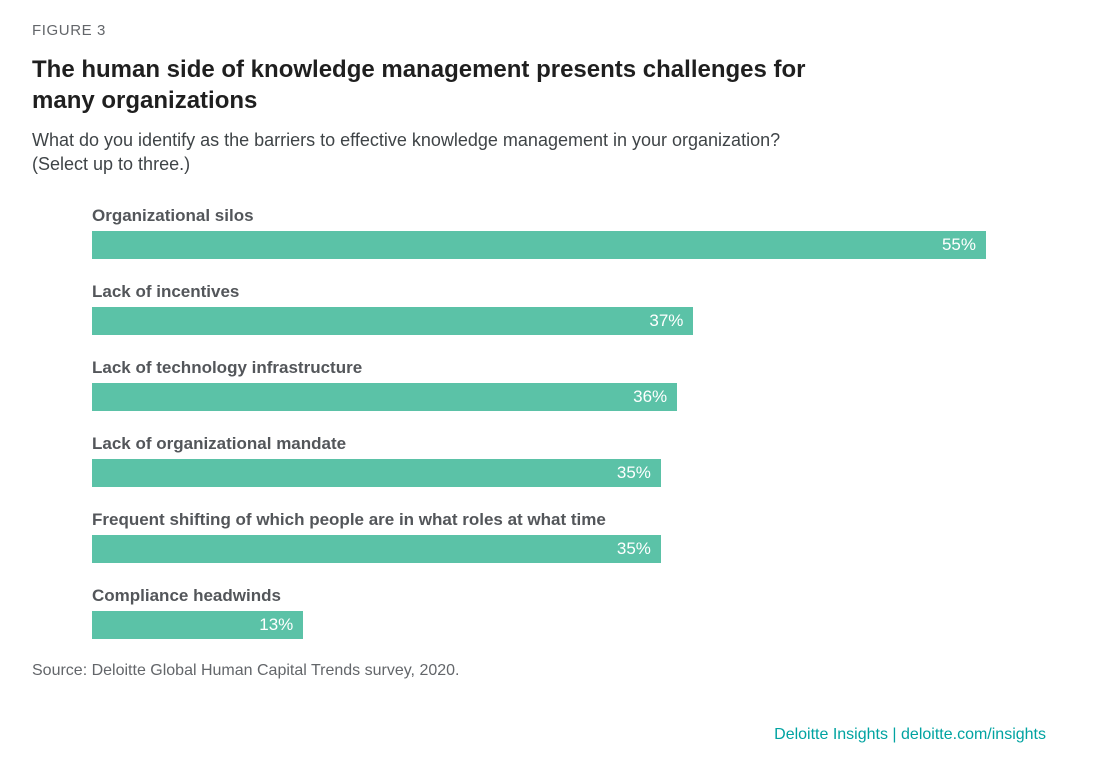 The height and width of the screenshot is (772, 1094). What do you see at coordinates (276, 624) in the screenshot?
I see `bar-value-label: 13%` at bounding box center [276, 624].